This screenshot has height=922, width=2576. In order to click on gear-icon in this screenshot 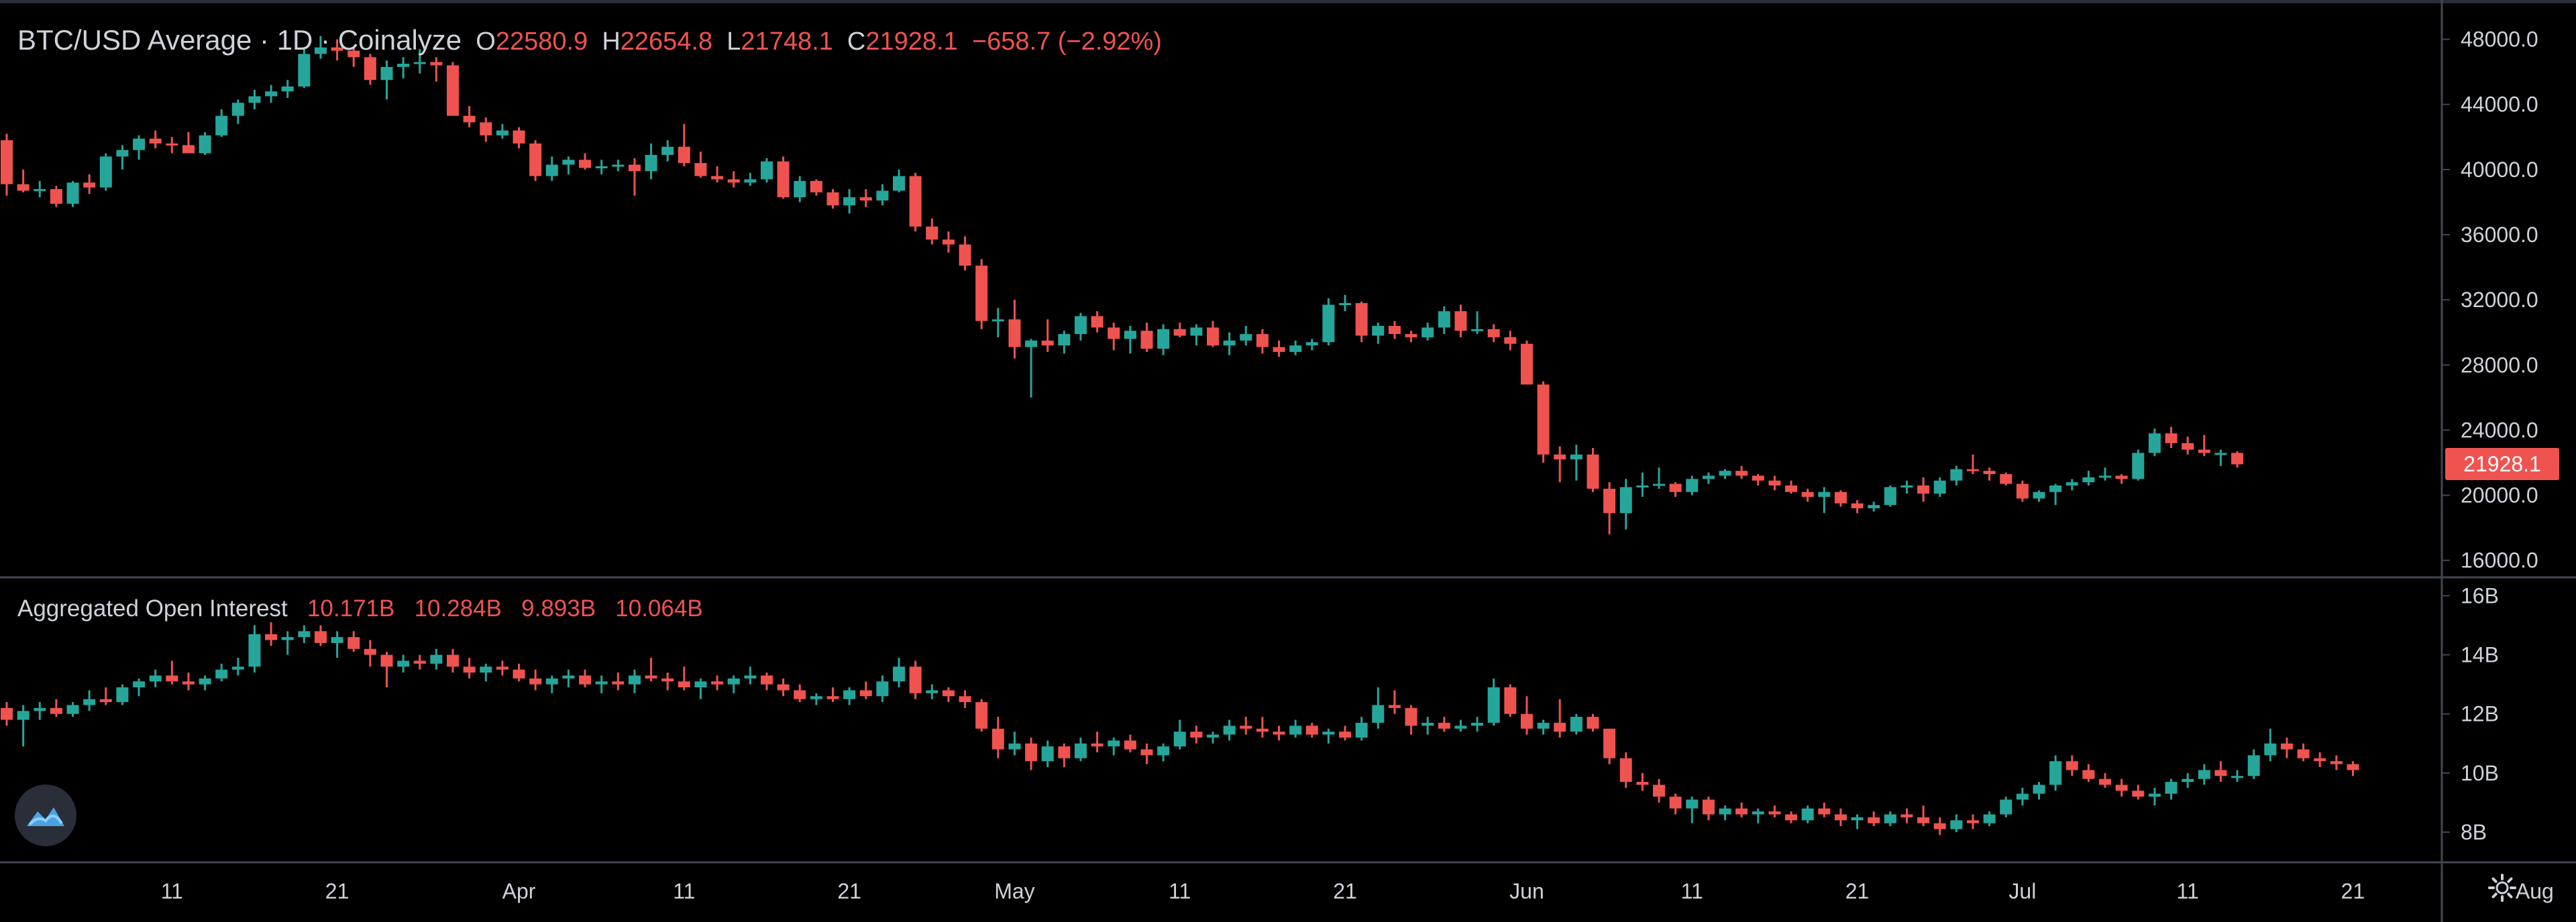, I will do `click(2502, 888)`.